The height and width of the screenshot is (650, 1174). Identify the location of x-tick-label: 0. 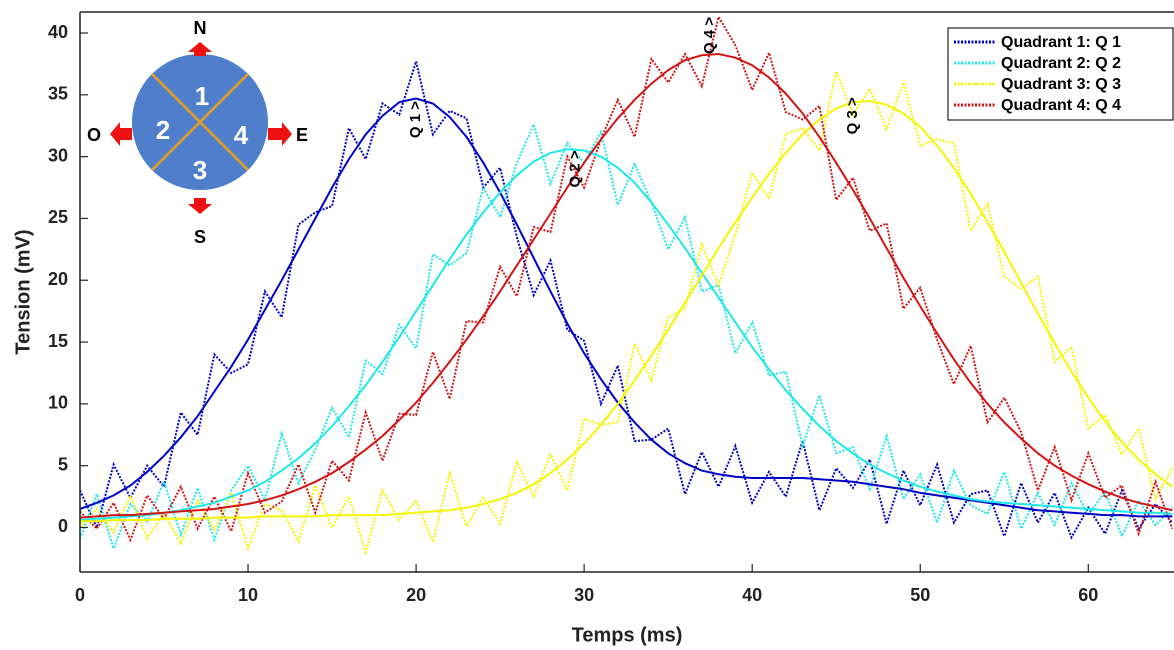
(80, 595).